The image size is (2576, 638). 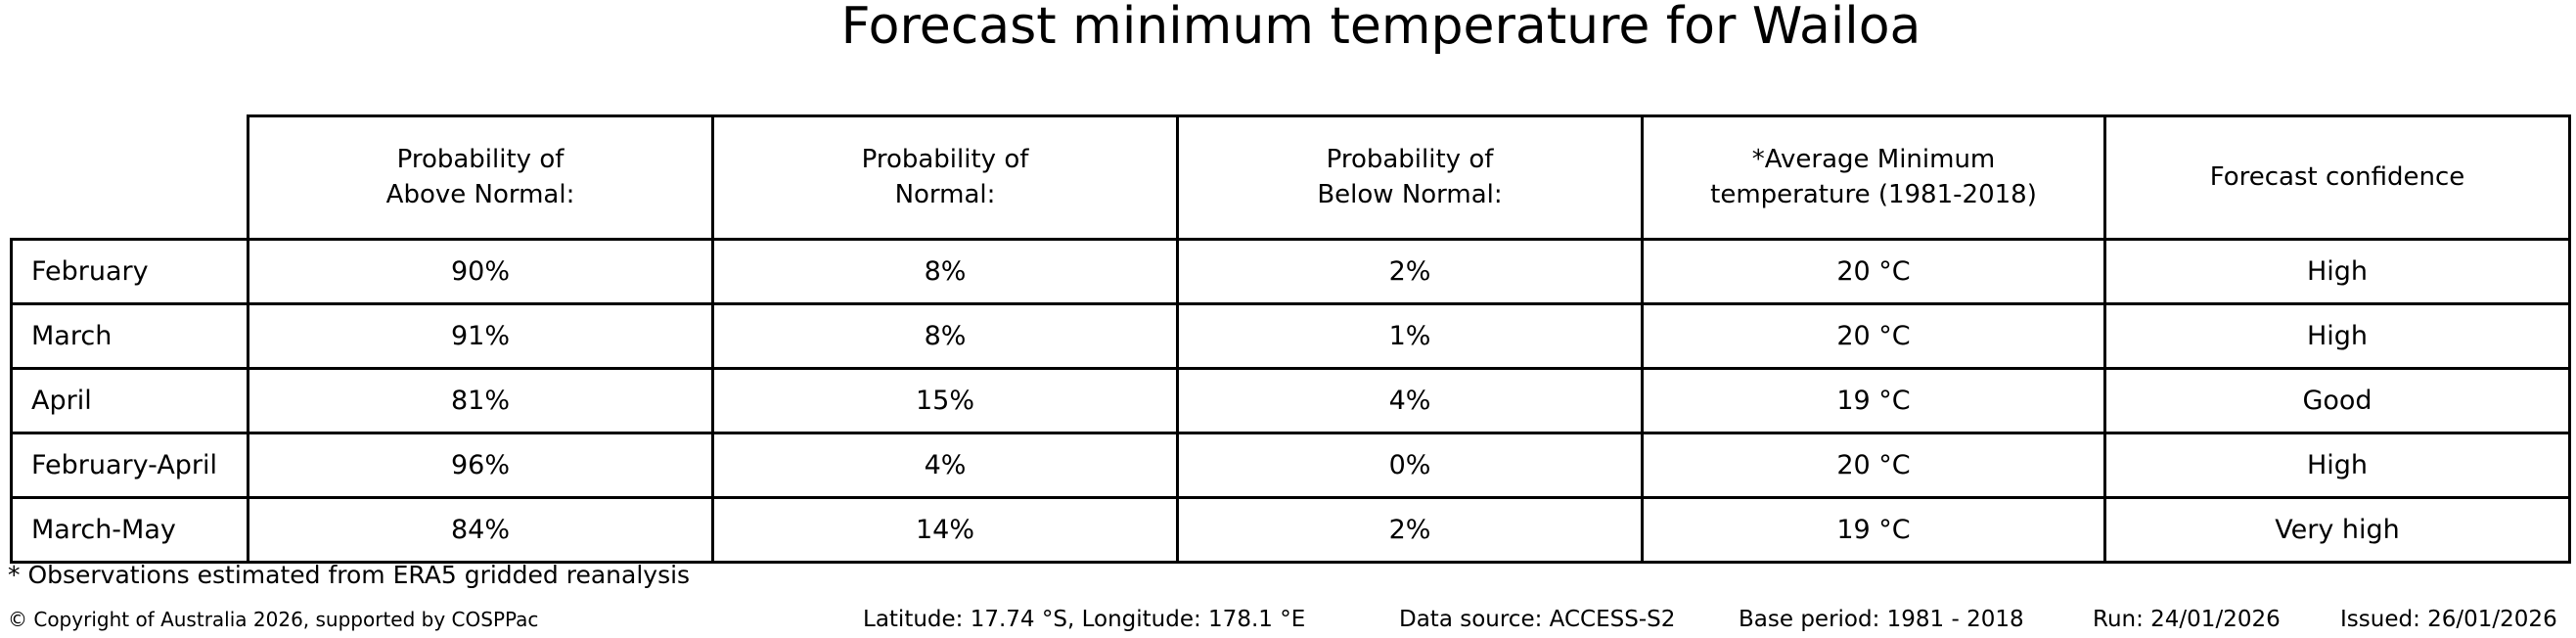 I want to click on row-label: April, so click(x=129, y=400).